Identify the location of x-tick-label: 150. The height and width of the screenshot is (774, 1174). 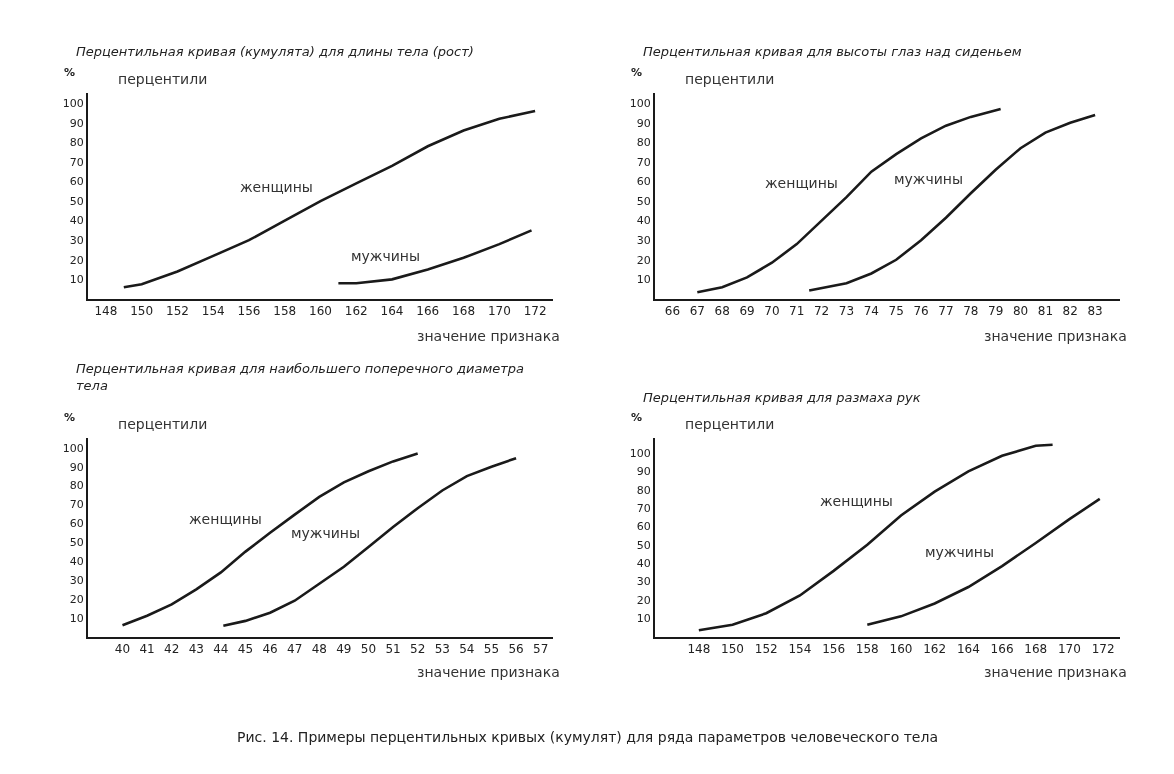
(142, 311).